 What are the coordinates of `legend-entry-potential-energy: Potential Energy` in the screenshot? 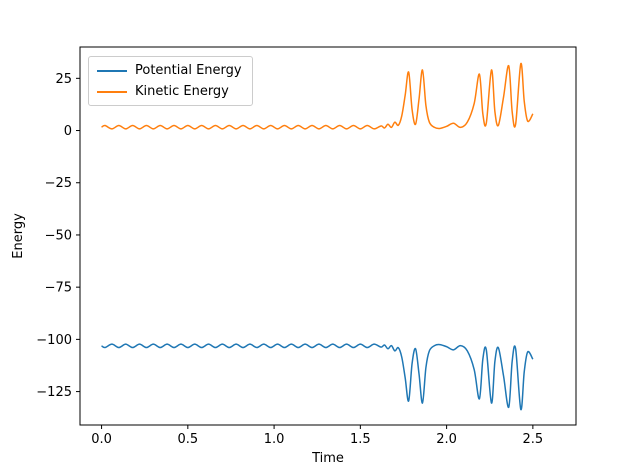 It's located at (169, 70).